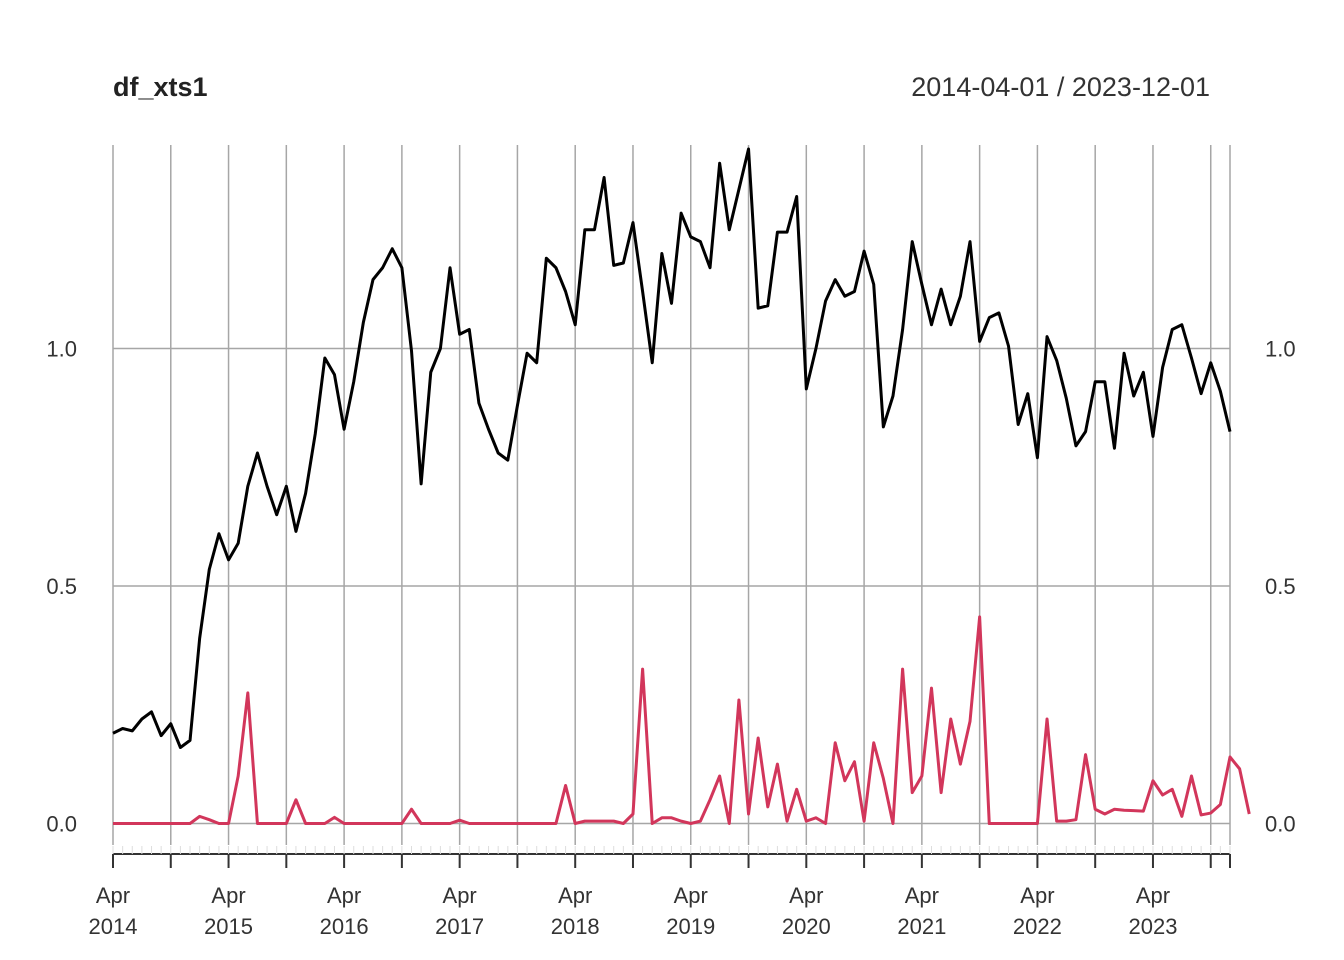  I want to click on x-tick-label-year: 2022, so click(1037, 926).